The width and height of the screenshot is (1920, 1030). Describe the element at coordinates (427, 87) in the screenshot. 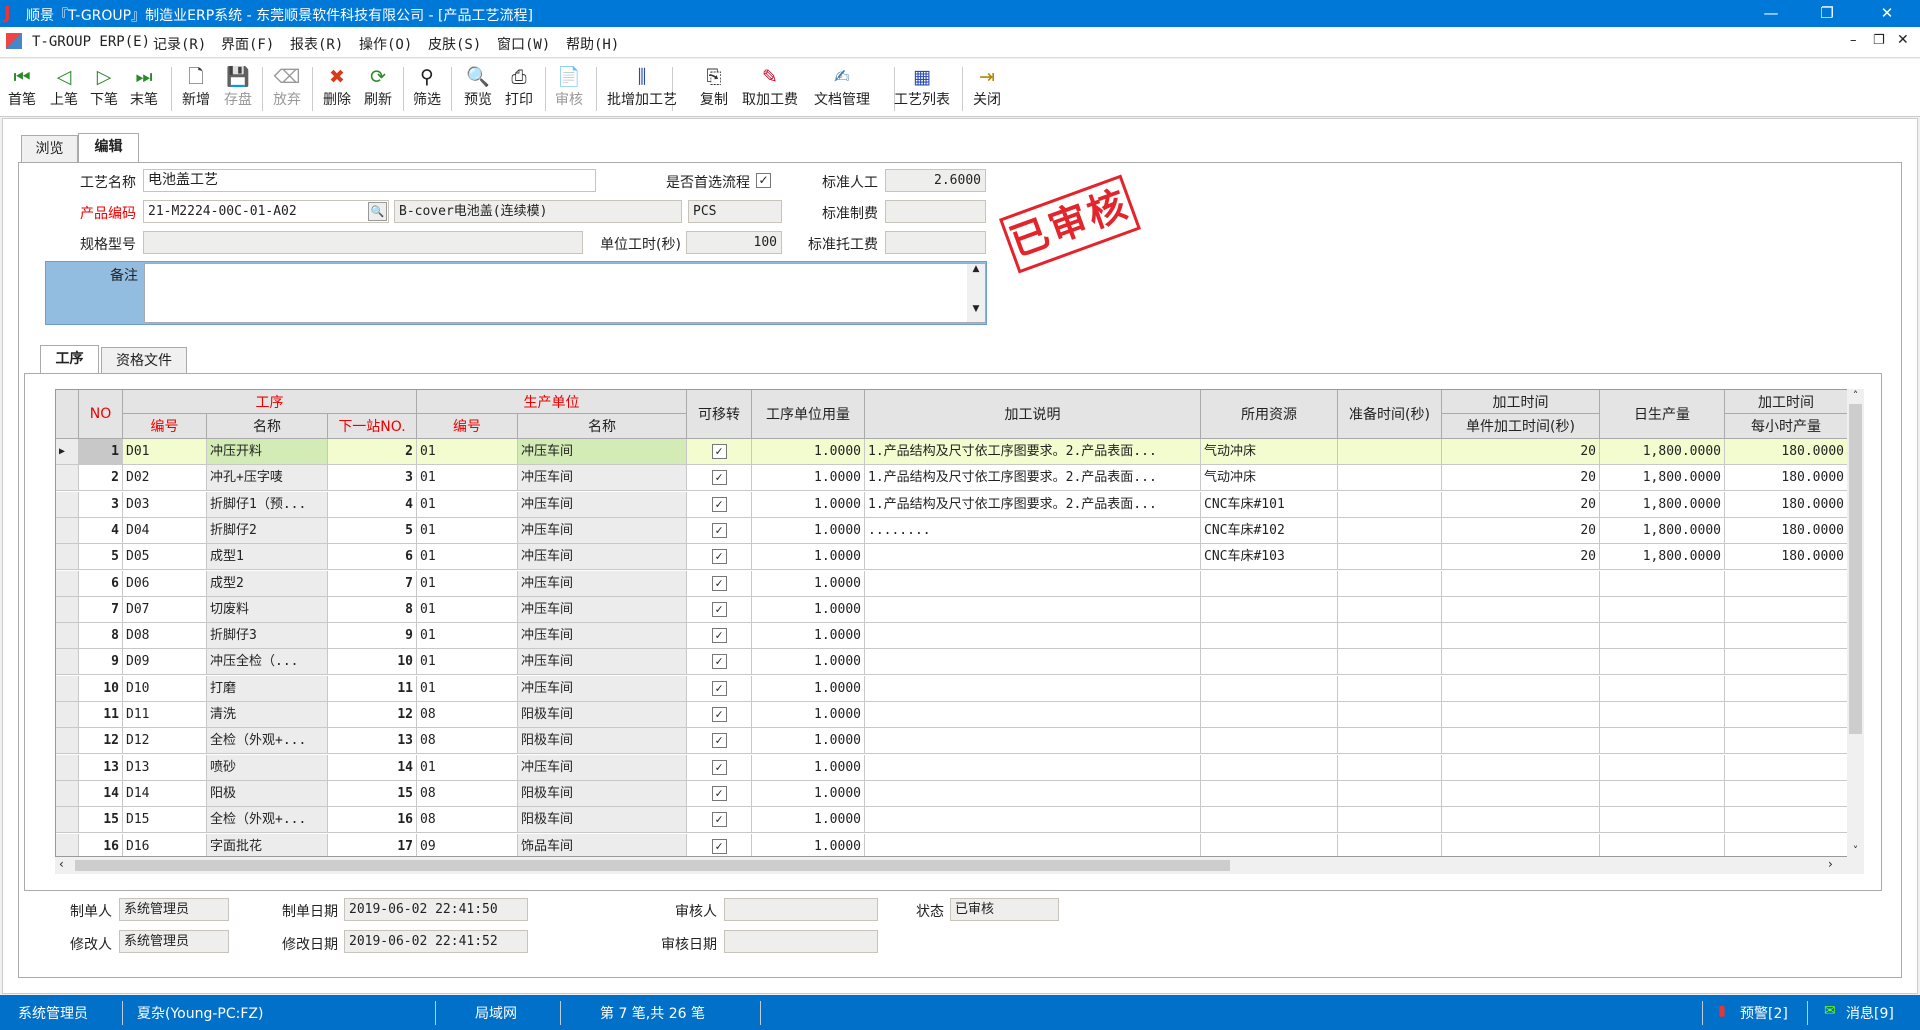

I see `toolbar-button-binoculars: ⚲ 筛选` at that location.